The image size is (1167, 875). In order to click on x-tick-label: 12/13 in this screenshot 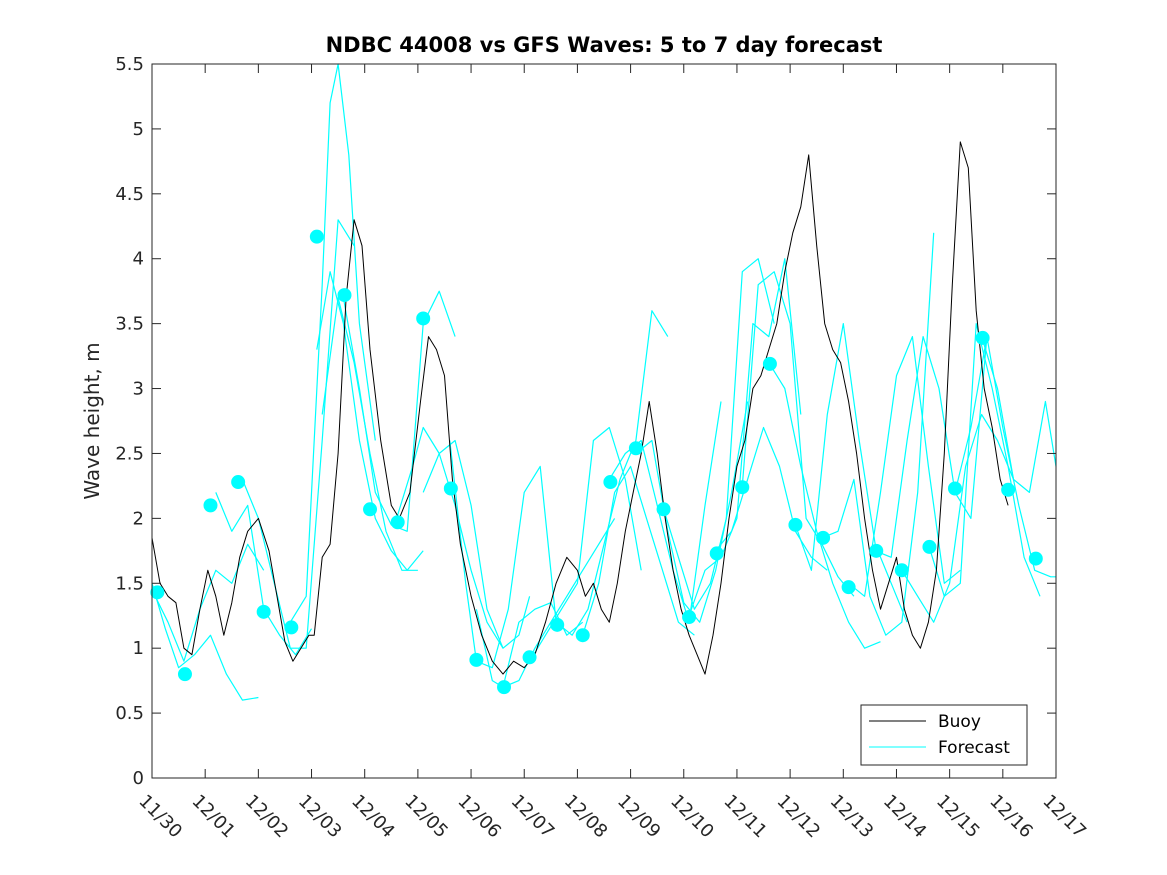, I will do `click(852, 817)`.